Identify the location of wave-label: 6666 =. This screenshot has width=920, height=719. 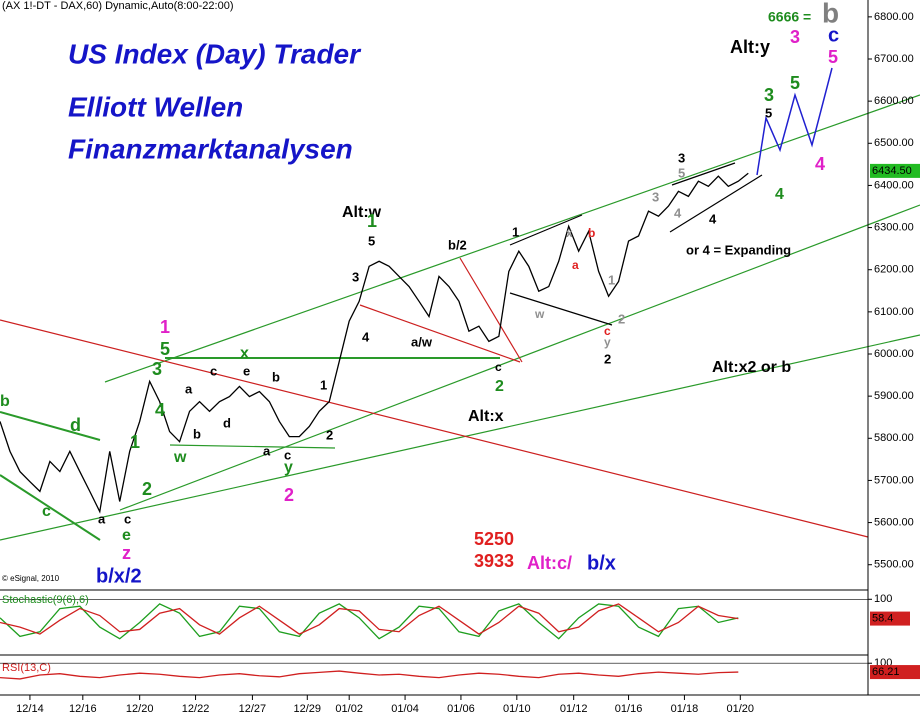
(789, 17).